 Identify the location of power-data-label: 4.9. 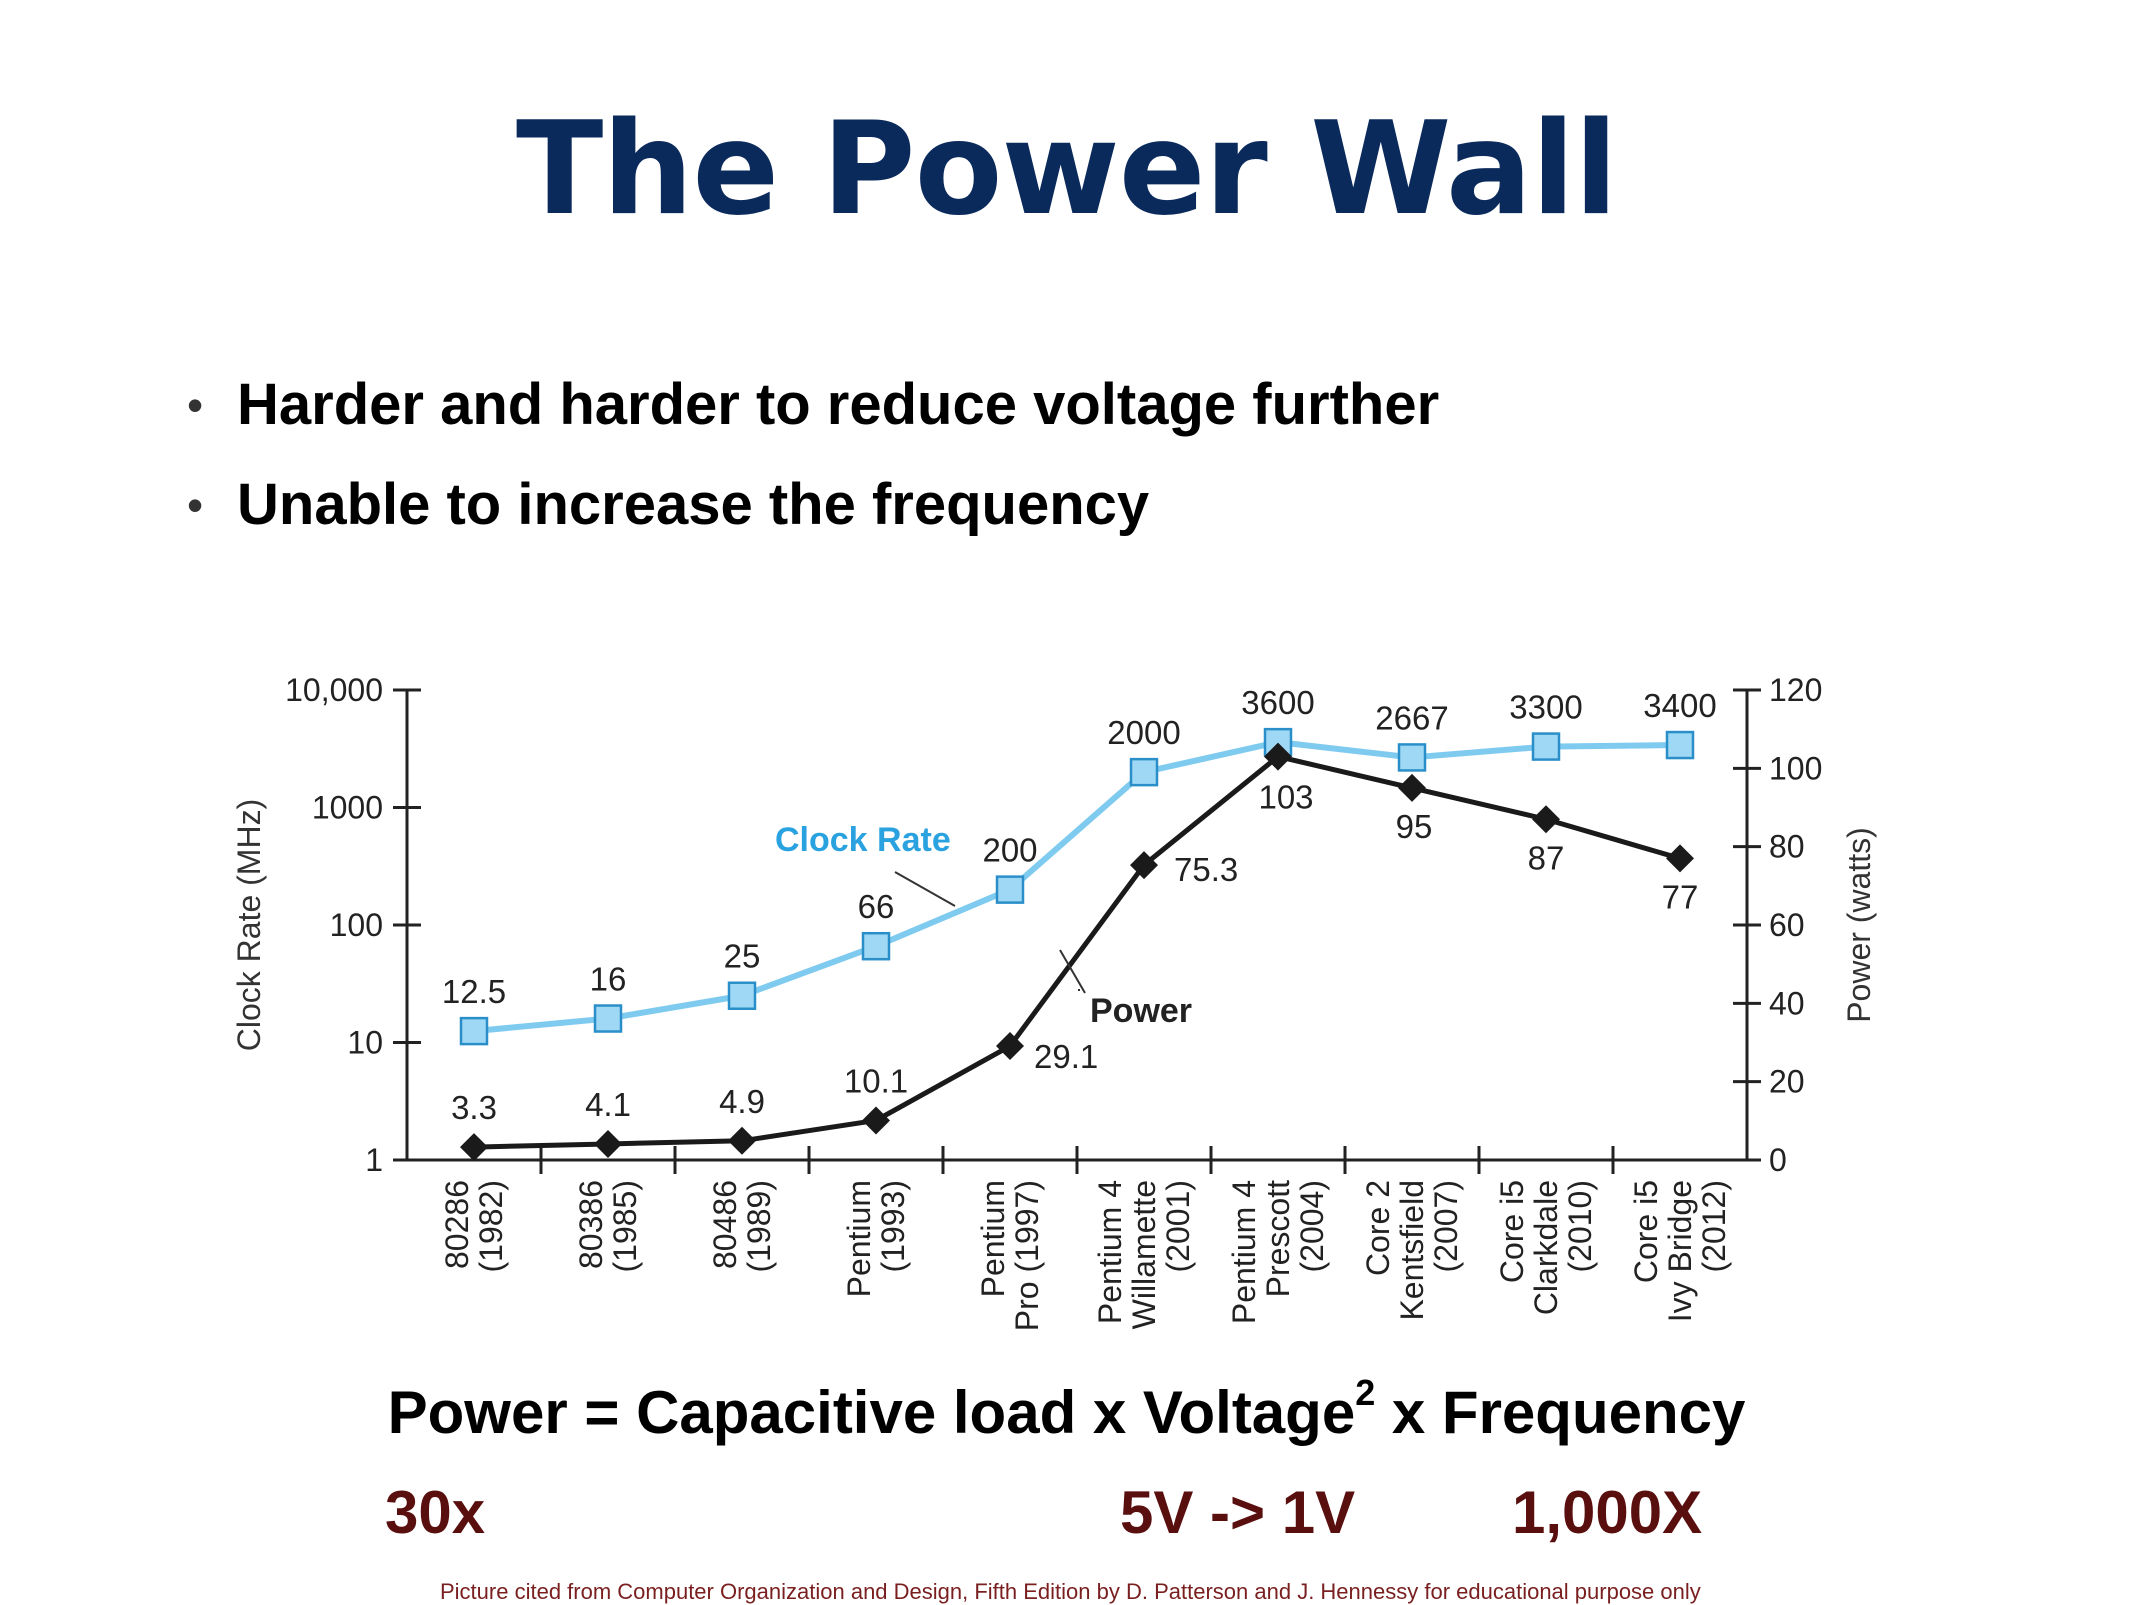
(742, 1101).